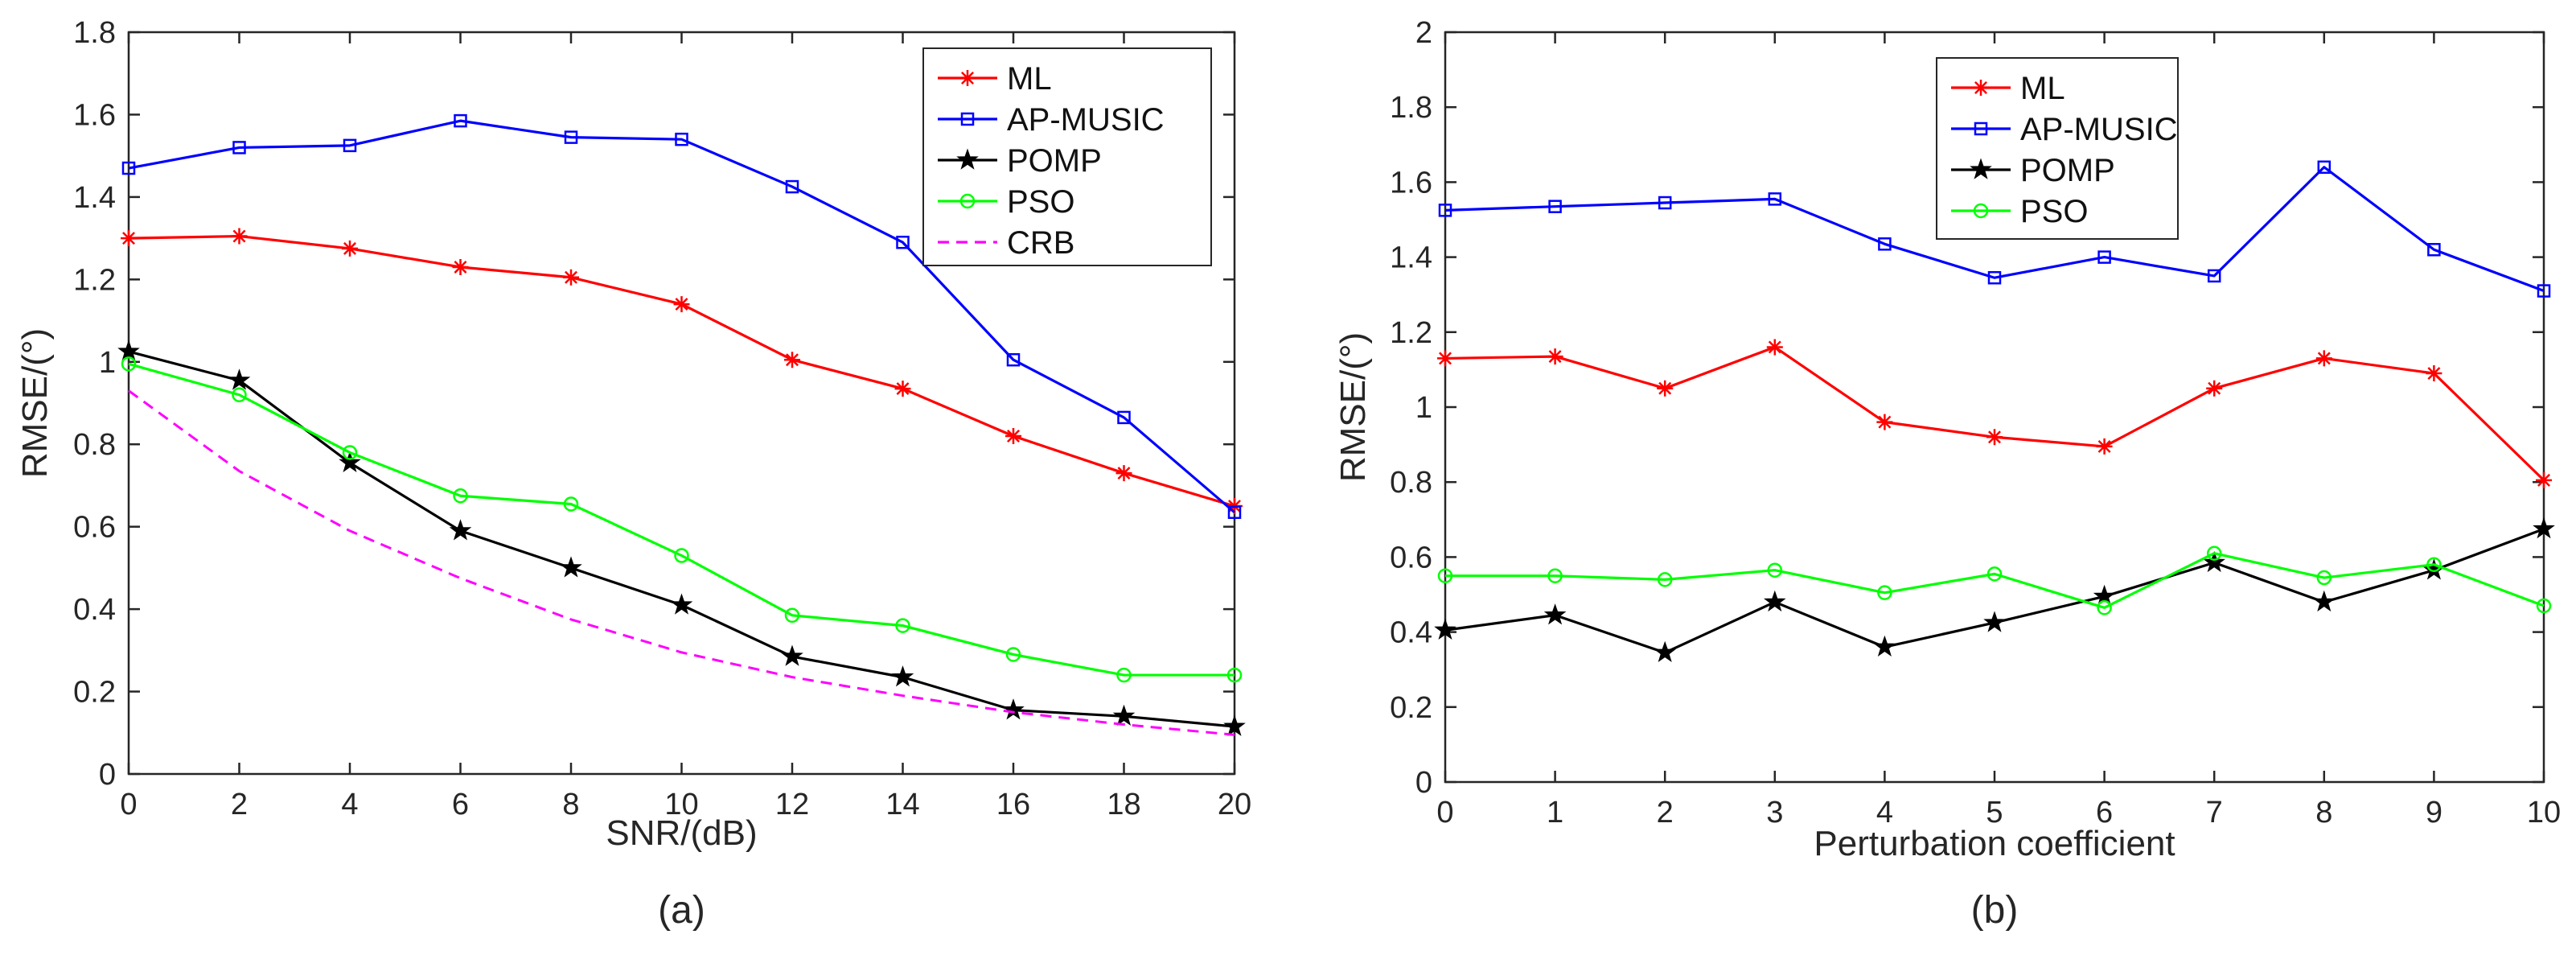 Image resolution: width=2576 pixels, height=955 pixels. What do you see at coordinates (1665, 813) in the screenshot?
I see `x-tick-label: 2` at bounding box center [1665, 813].